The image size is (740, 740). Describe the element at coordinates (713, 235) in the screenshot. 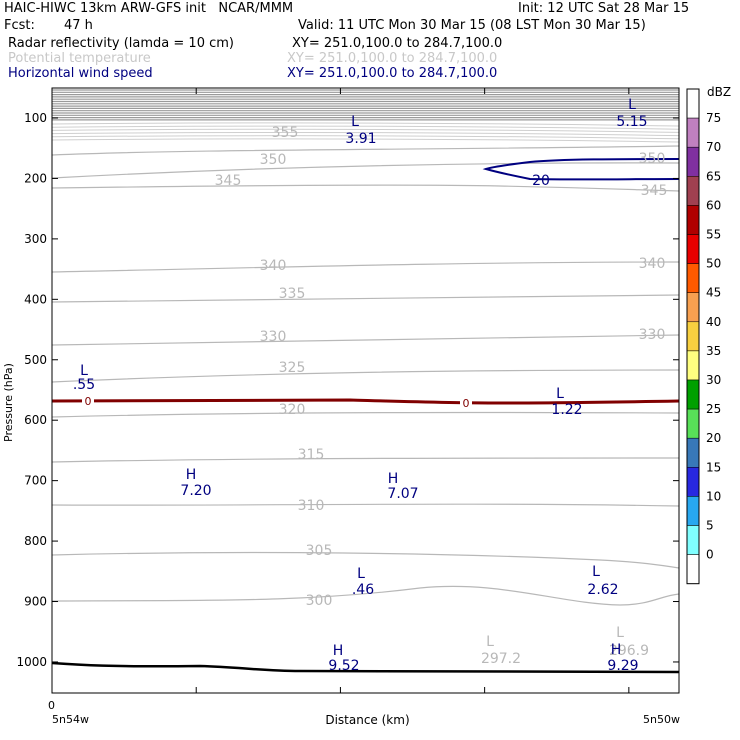

I see `colorbar-label: 55` at that location.